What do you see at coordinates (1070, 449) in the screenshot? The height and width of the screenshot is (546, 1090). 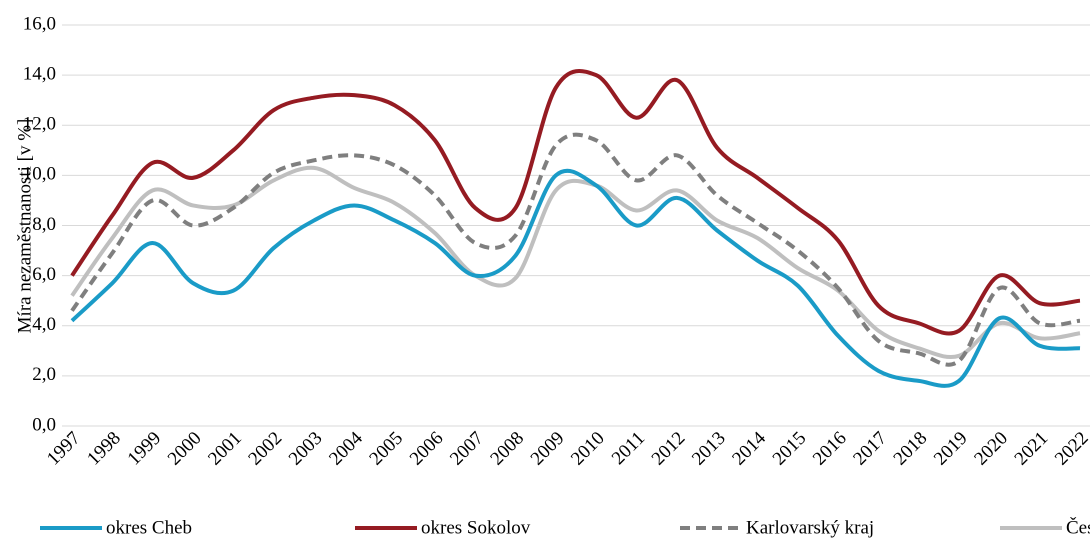 I see `x-tick-label: 2022` at bounding box center [1070, 449].